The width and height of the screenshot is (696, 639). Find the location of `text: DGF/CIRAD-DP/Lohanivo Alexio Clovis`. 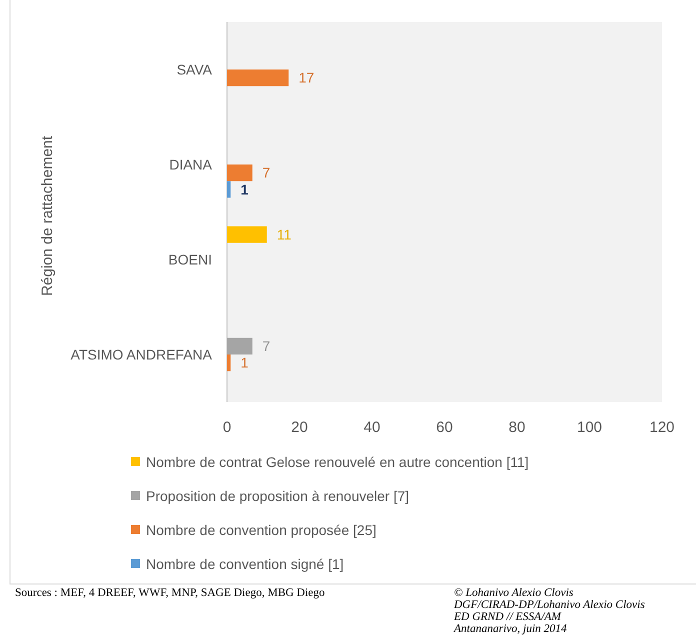

text: DGF/CIRAD-DP/Lohanivo Alexio Clovis is located at coordinates (549, 605).